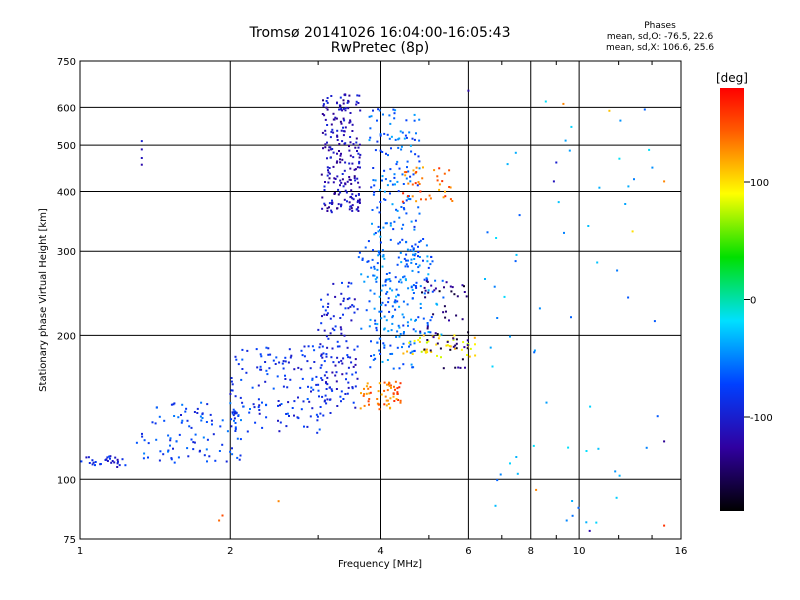 The image size is (800, 600). What do you see at coordinates (681, 551) in the screenshot?
I see `x-tick-label: 16` at bounding box center [681, 551].